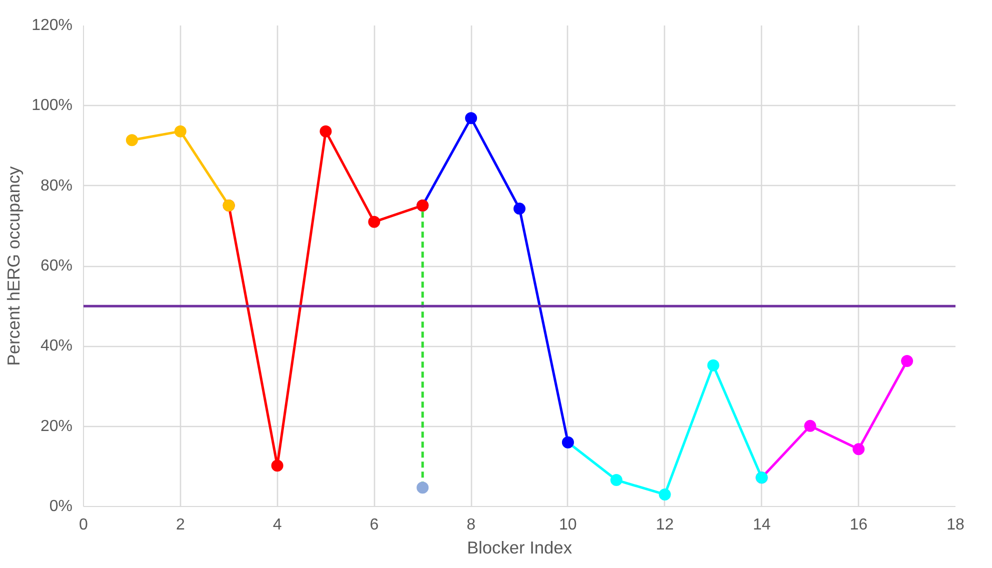 This screenshot has width=992, height=568. What do you see at coordinates (519, 548) in the screenshot?
I see `x-axis-title: Blocker Index` at bounding box center [519, 548].